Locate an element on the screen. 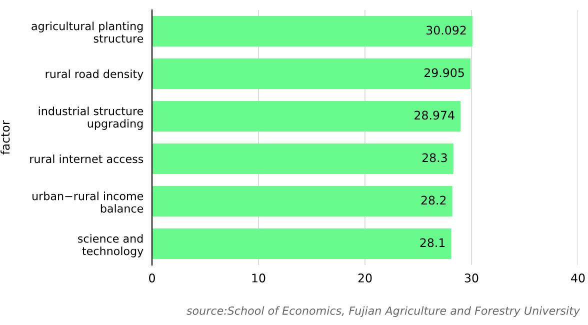 The image size is (588, 325). data-label: 28.974 is located at coordinates (434, 115).